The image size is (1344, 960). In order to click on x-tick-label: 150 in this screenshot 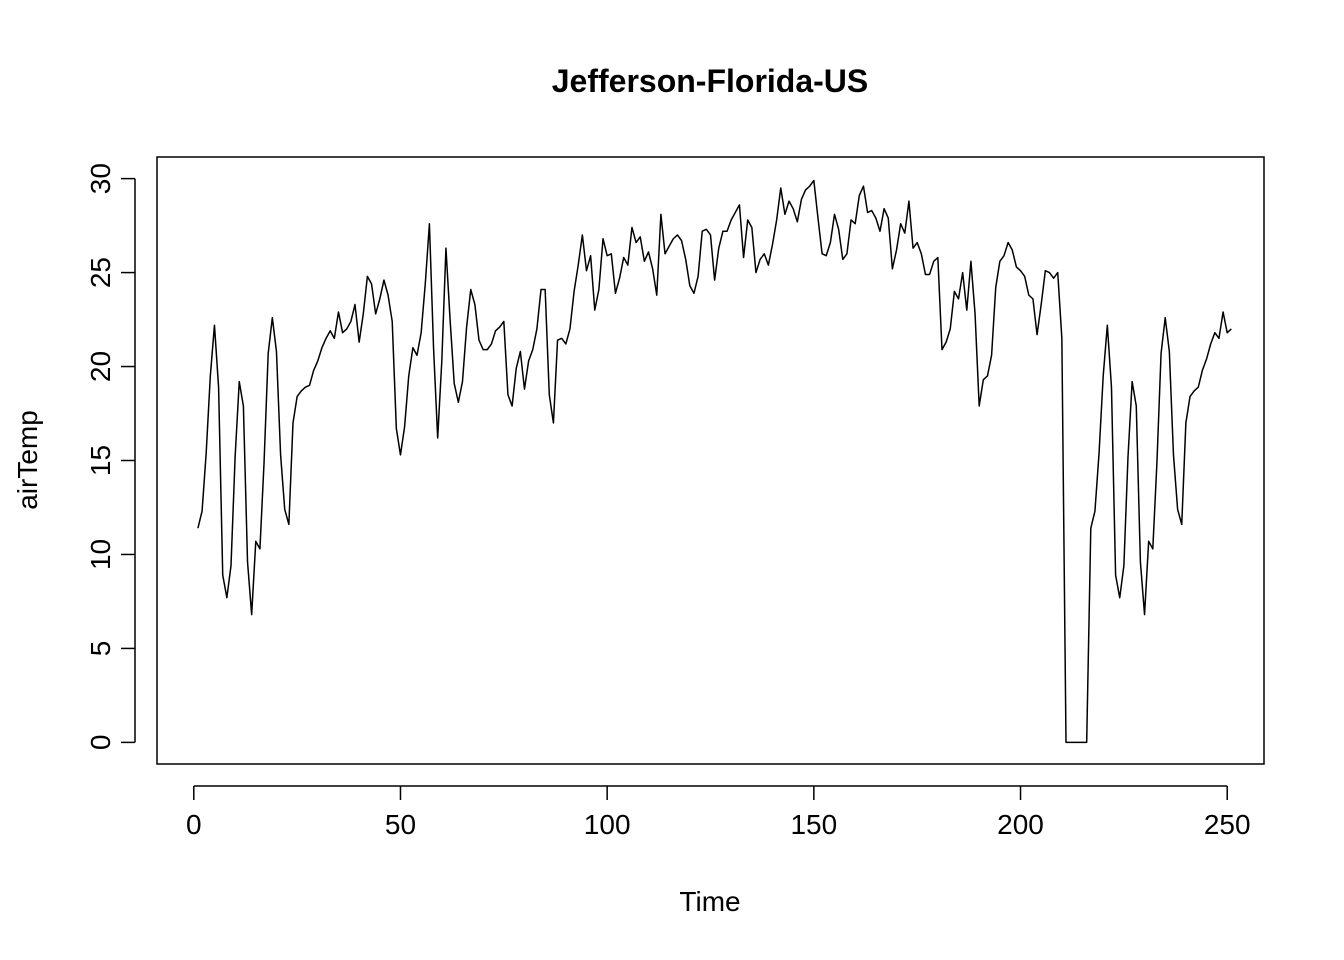, I will do `click(813, 824)`.